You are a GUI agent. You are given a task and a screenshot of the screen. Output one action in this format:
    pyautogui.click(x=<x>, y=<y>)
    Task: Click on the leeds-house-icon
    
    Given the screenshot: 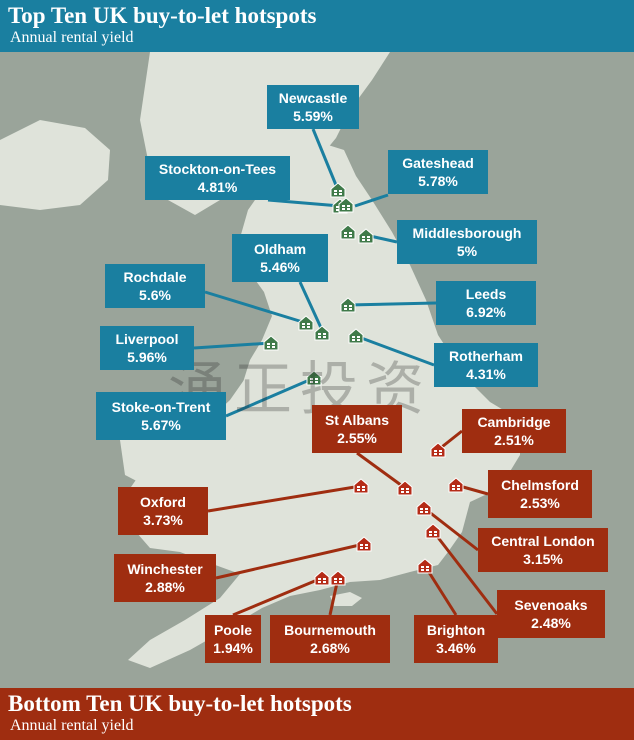 What is the action you would take?
    pyautogui.click(x=348, y=305)
    